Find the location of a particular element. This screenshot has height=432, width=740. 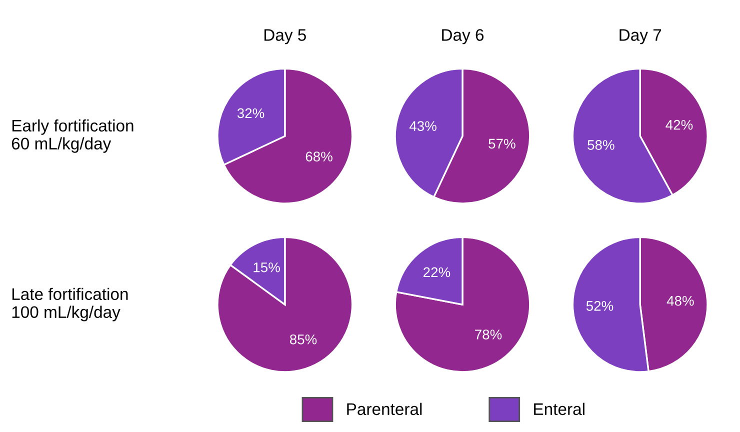

data-label: 42% is located at coordinates (679, 125).